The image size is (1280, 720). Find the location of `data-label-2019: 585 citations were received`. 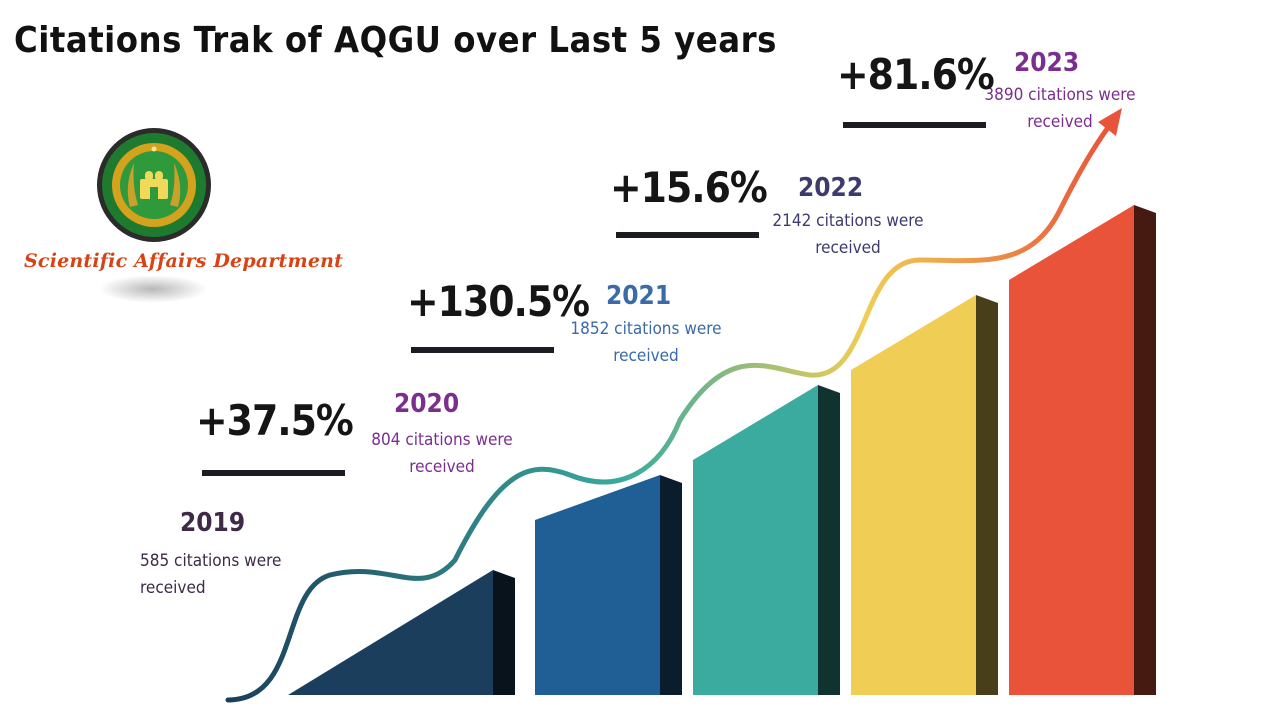

data-label-2019: 585 citations were received is located at coordinates (211, 574).